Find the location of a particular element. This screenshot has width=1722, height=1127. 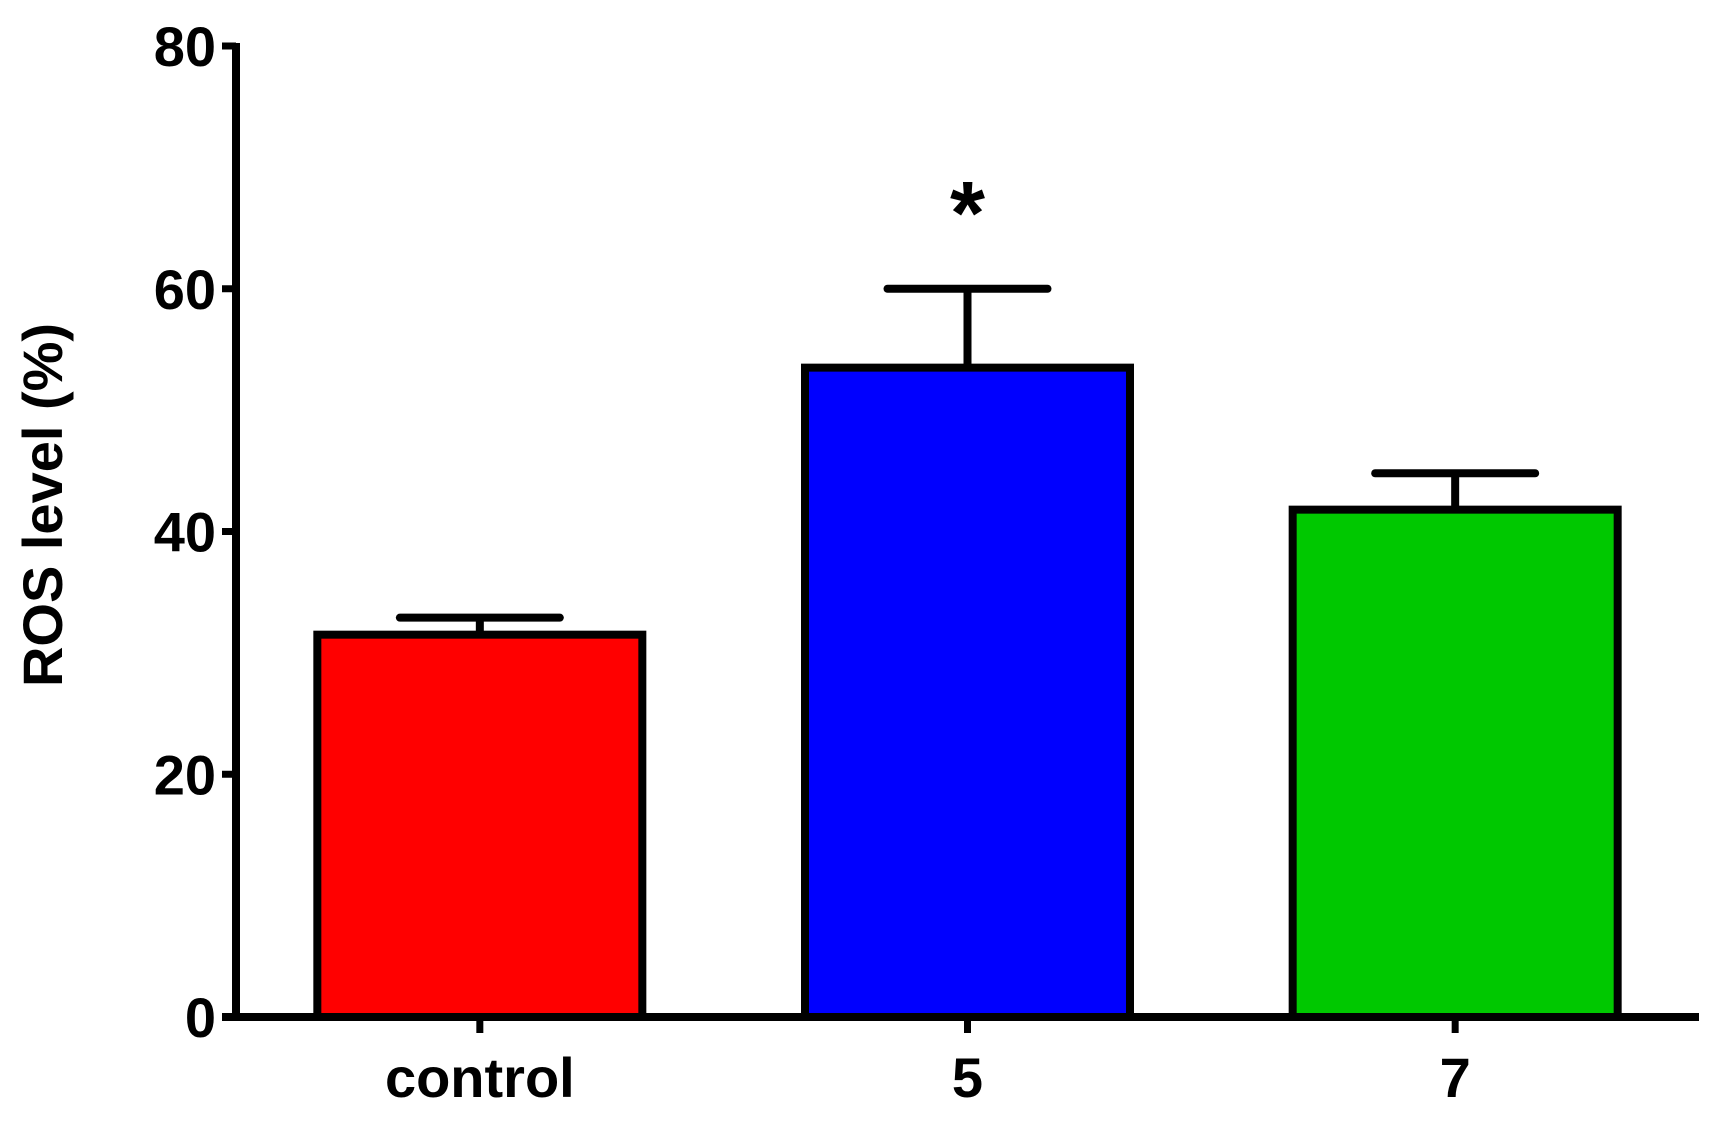

y-tick-label: 40 is located at coordinates (185, 532).